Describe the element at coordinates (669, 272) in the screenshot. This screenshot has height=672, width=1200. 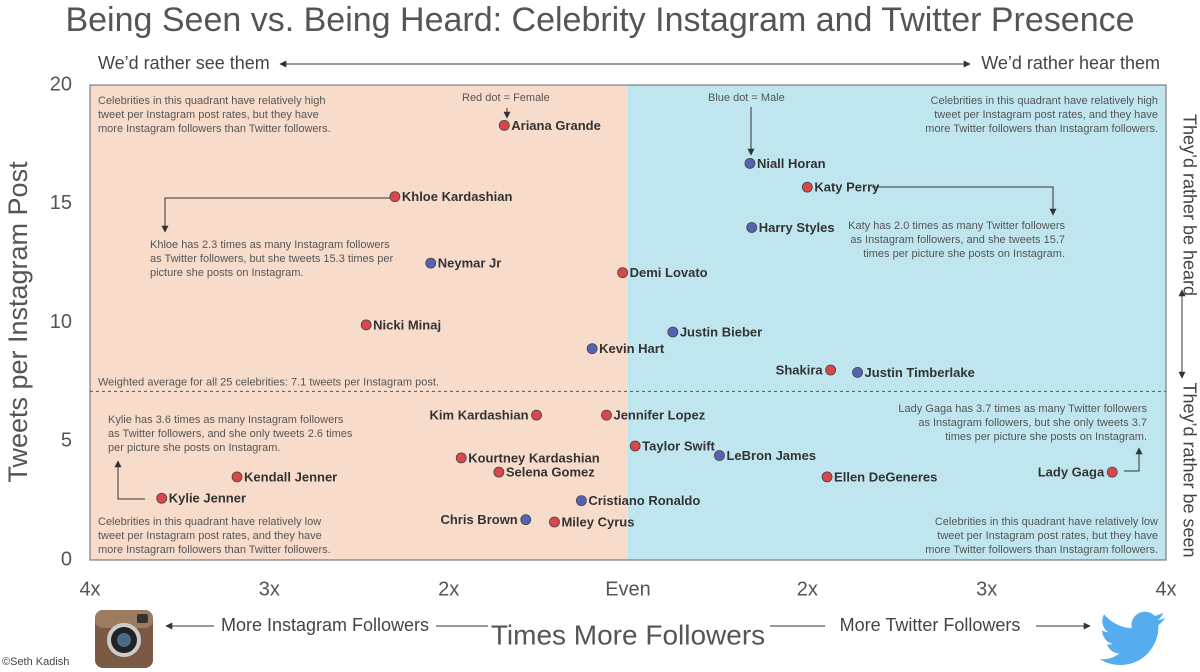
I see `point-label: Demi Lovato` at that location.